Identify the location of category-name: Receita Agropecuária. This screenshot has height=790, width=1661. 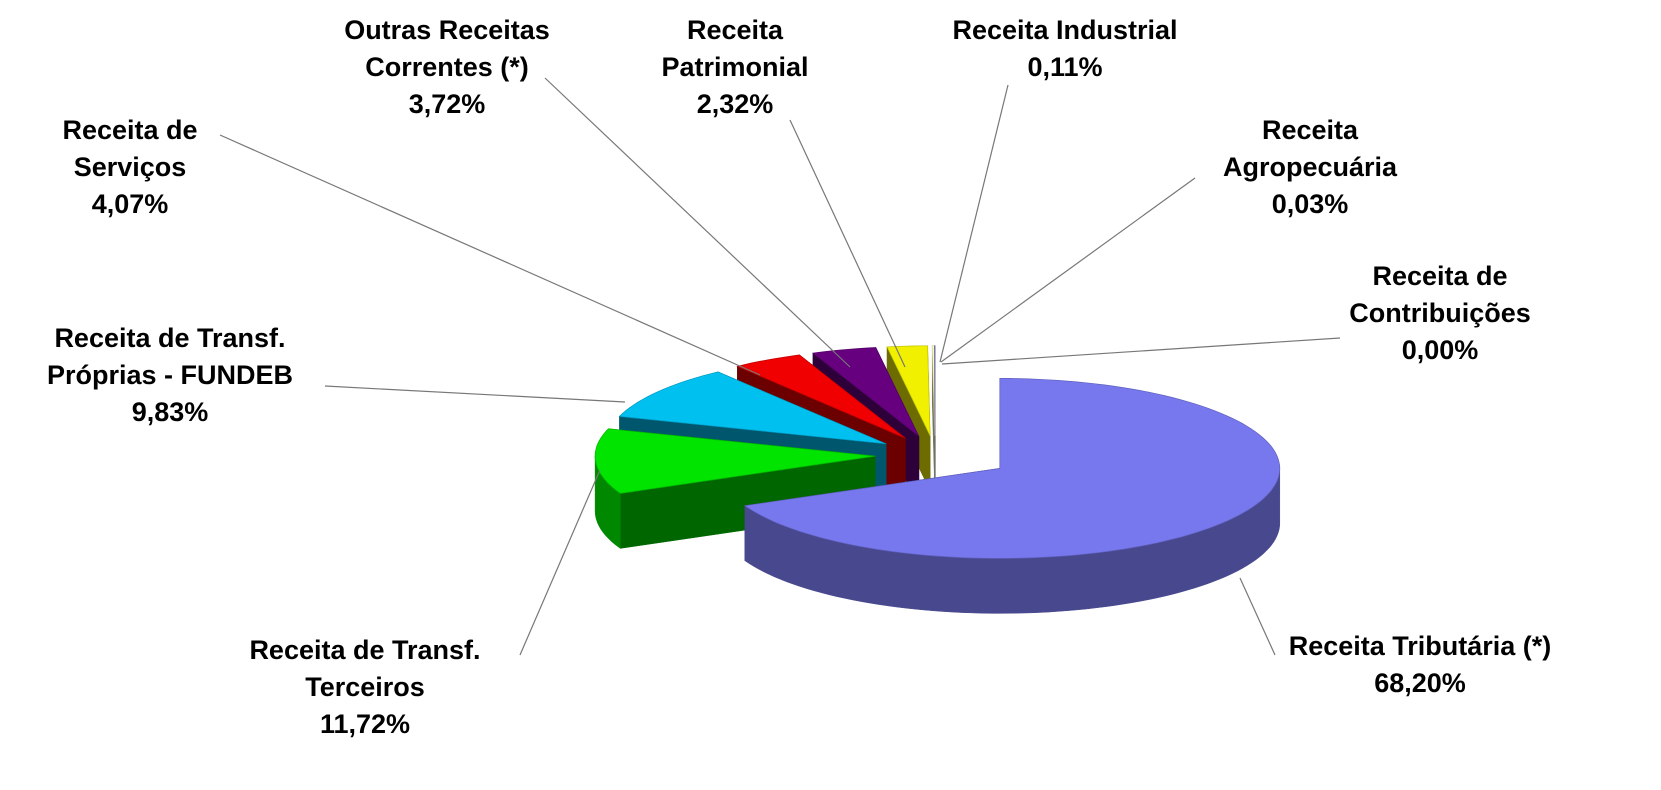
(1310, 148).